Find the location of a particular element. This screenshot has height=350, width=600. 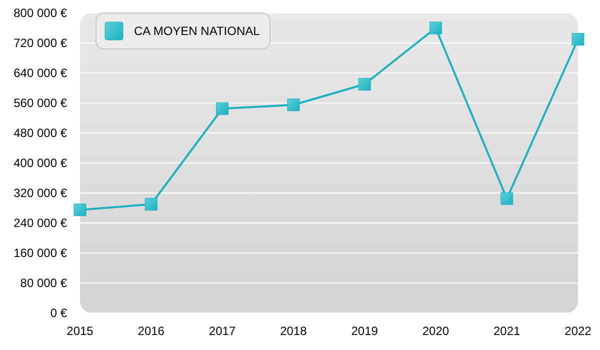

x-tick-label: 2015 is located at coordinates (80, 331).